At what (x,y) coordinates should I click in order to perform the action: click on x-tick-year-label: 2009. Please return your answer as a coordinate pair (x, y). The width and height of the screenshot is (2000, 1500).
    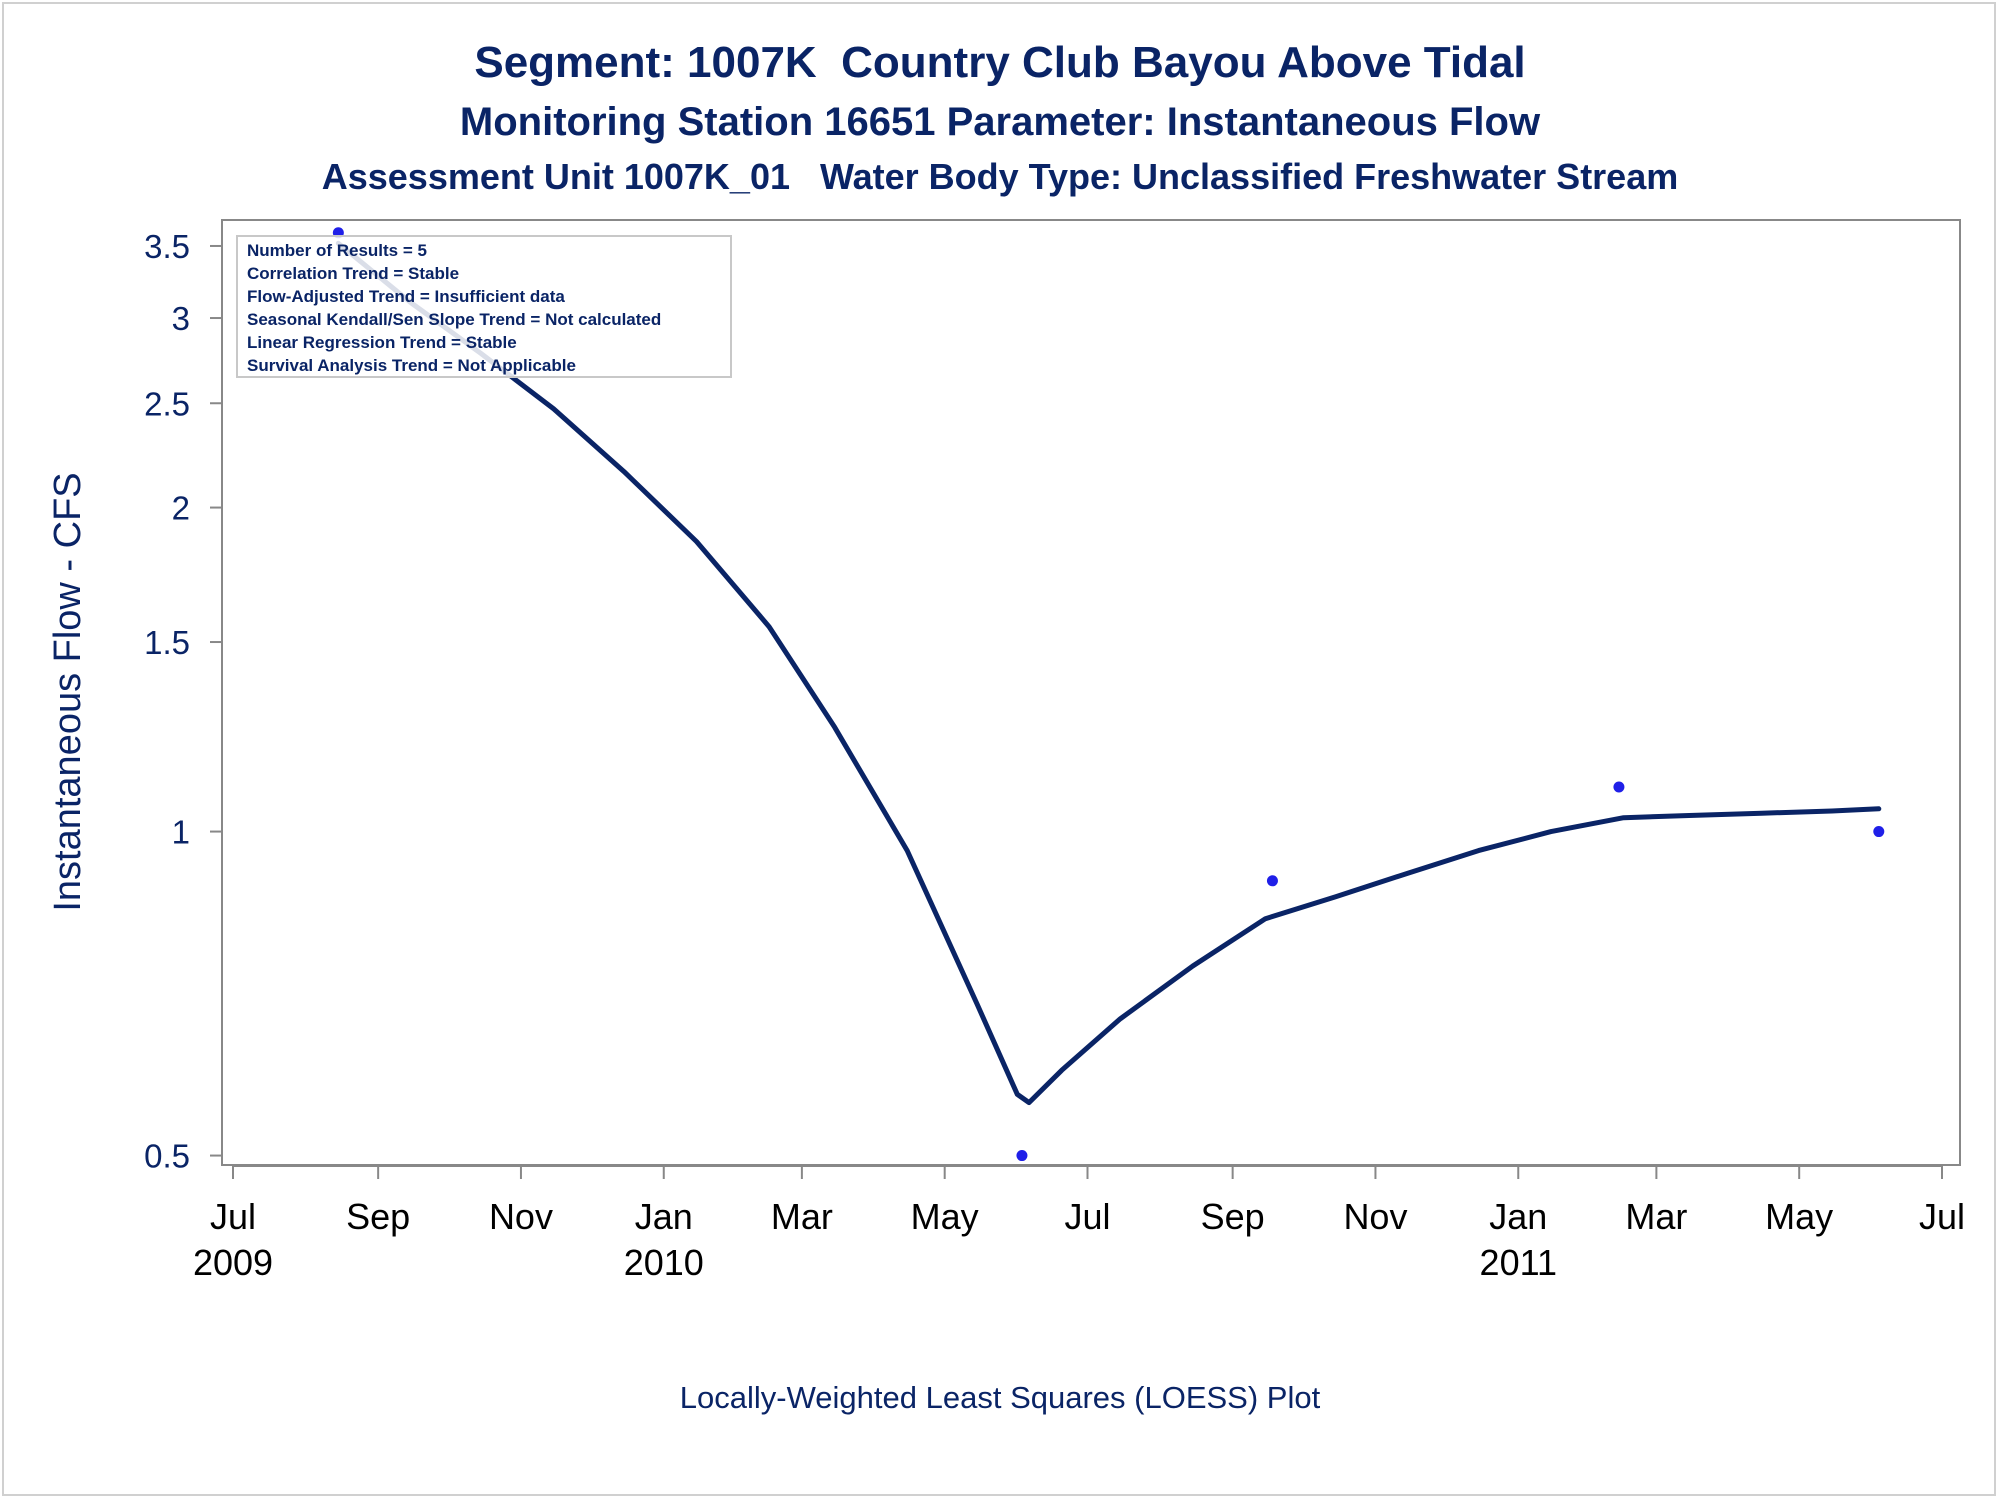
    Looking at the image, I should click on (233, 1262).